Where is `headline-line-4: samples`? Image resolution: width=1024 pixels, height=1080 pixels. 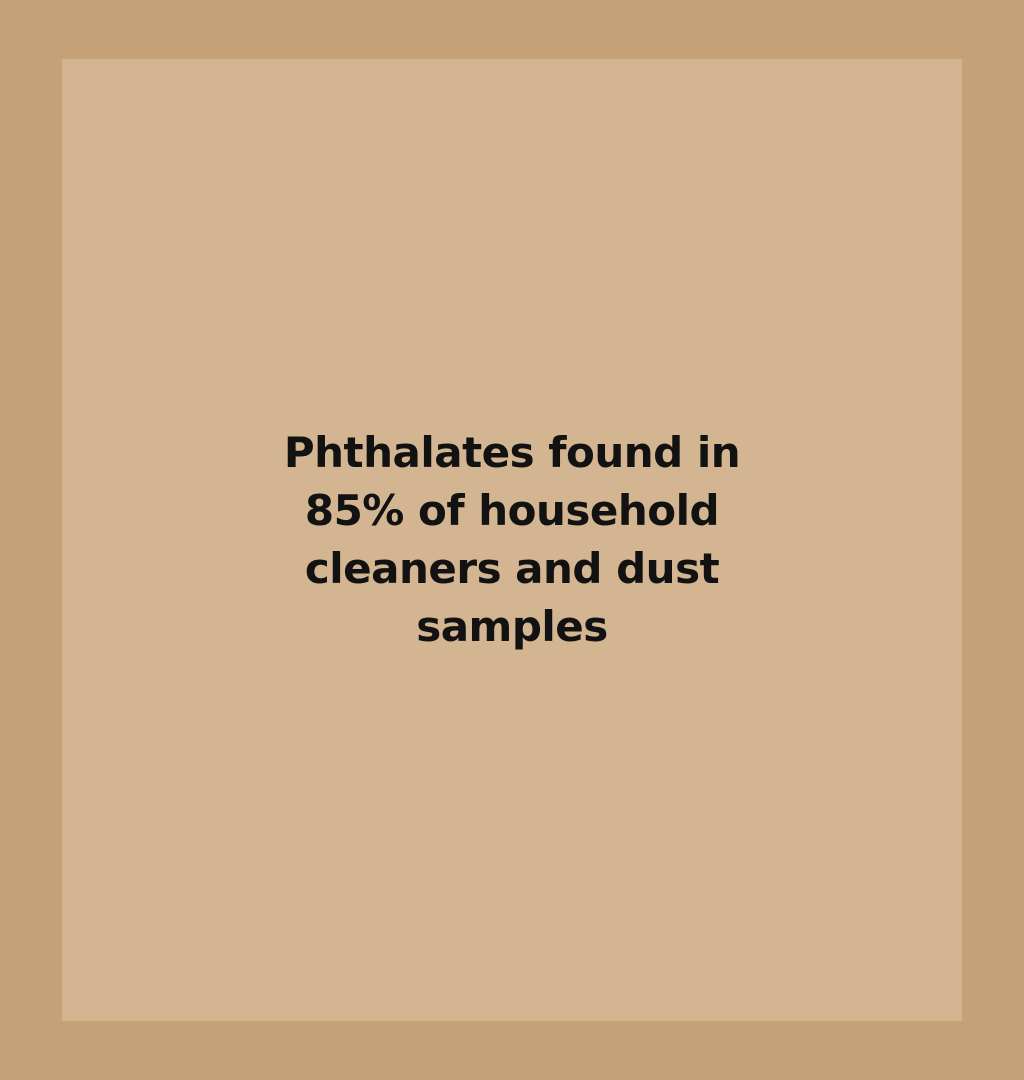 headline-line-4: samples is located at coordinates (512, 626).